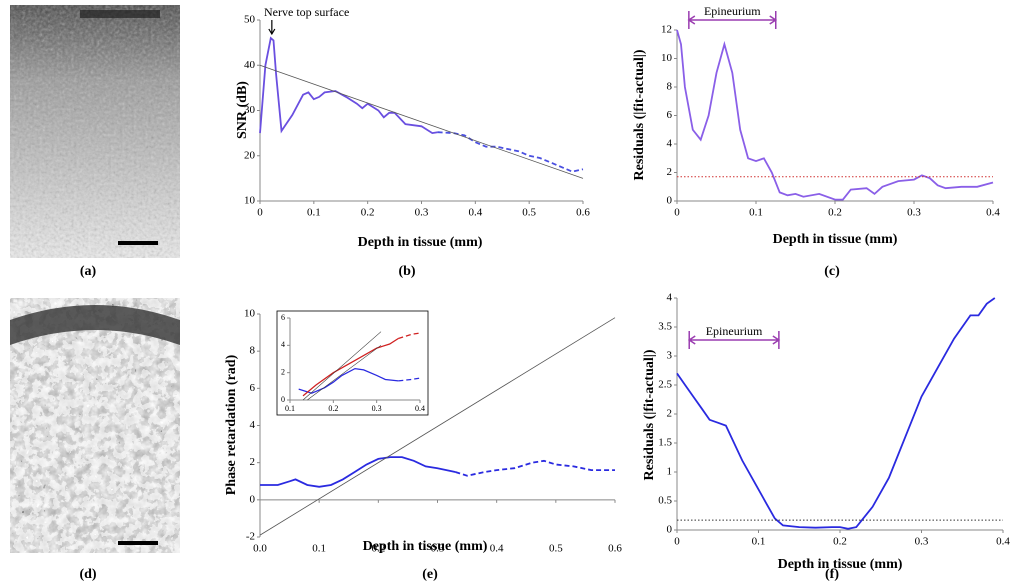 This screenshot has width=1014, height=586. What do you see at coordinates (406, 271) in the screenshot?
I see `panel-label: (b)` at bounding box center [406, 271].